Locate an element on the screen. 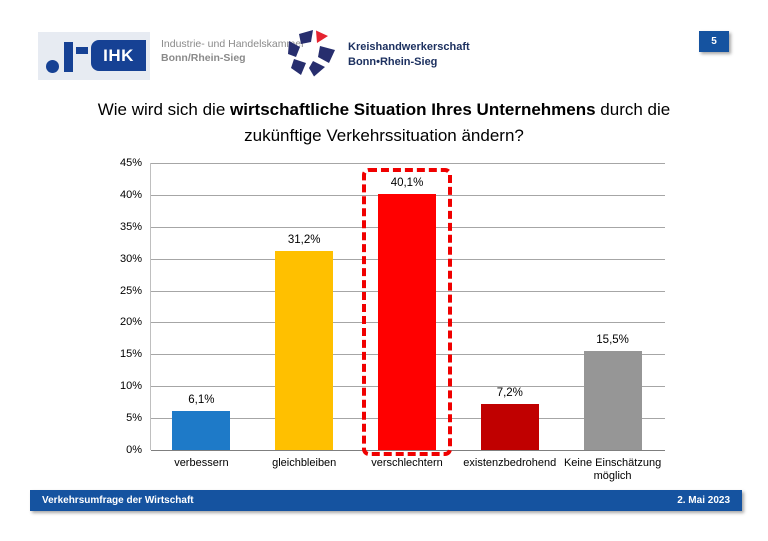 This screenshot has width=768, height=541. bar-keine-einsch-tzung-m-glich is located at coordinates (612, 400).